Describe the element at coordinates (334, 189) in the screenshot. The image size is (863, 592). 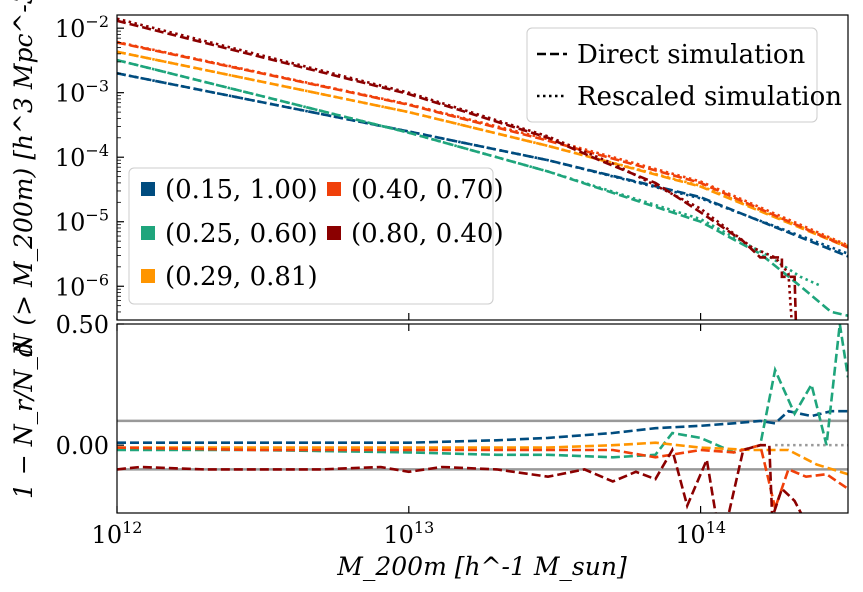
I see `legend-swatch-s3` at that location.